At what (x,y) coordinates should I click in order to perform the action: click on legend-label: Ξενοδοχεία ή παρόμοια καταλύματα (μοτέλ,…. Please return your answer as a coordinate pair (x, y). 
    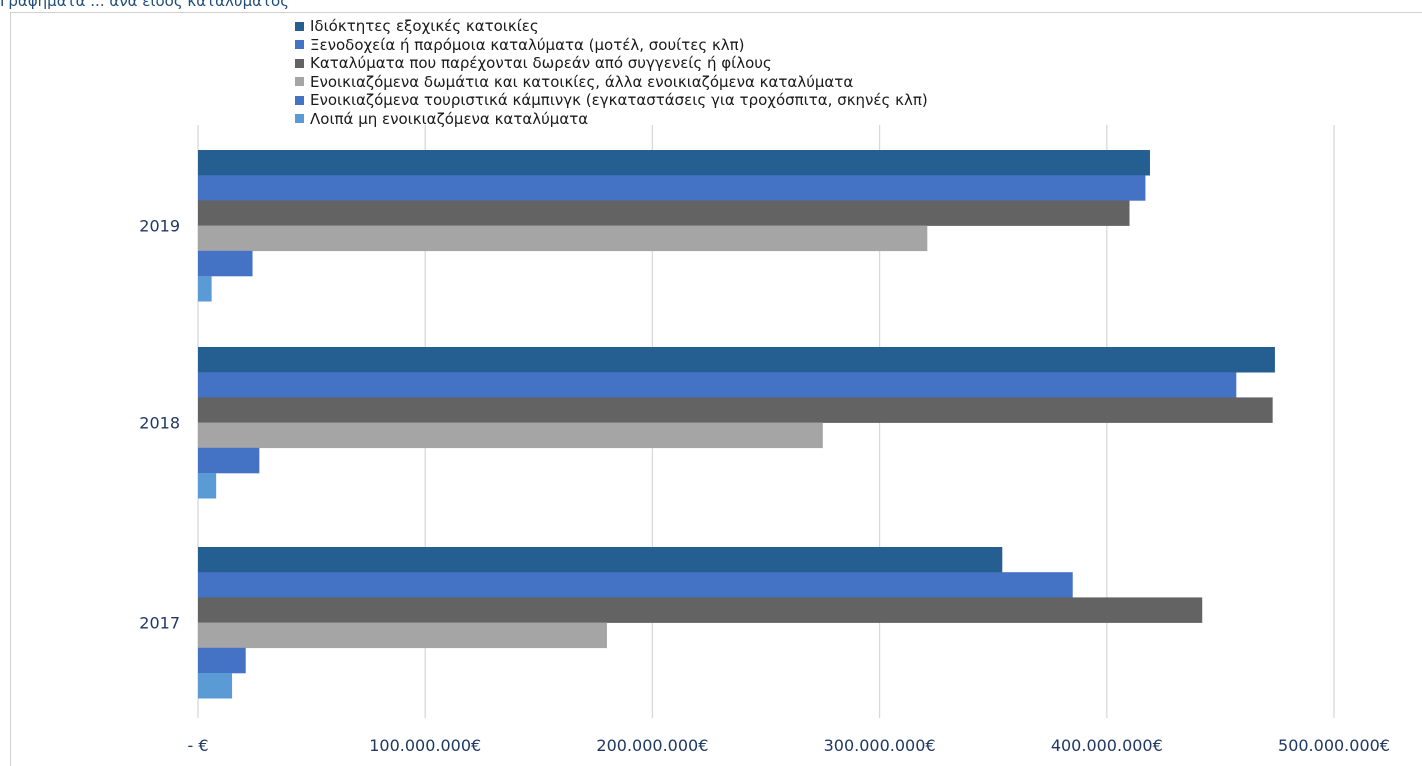
    Looking at the image, I should click on (527, 44).